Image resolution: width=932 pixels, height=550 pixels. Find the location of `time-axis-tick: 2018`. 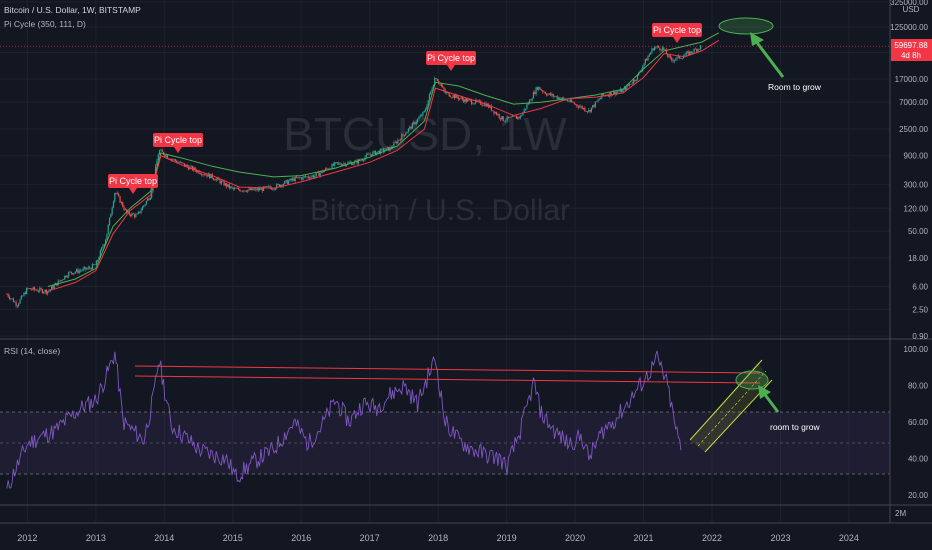

time-axis-tick: 2018 is located at coordinates (438, 538).